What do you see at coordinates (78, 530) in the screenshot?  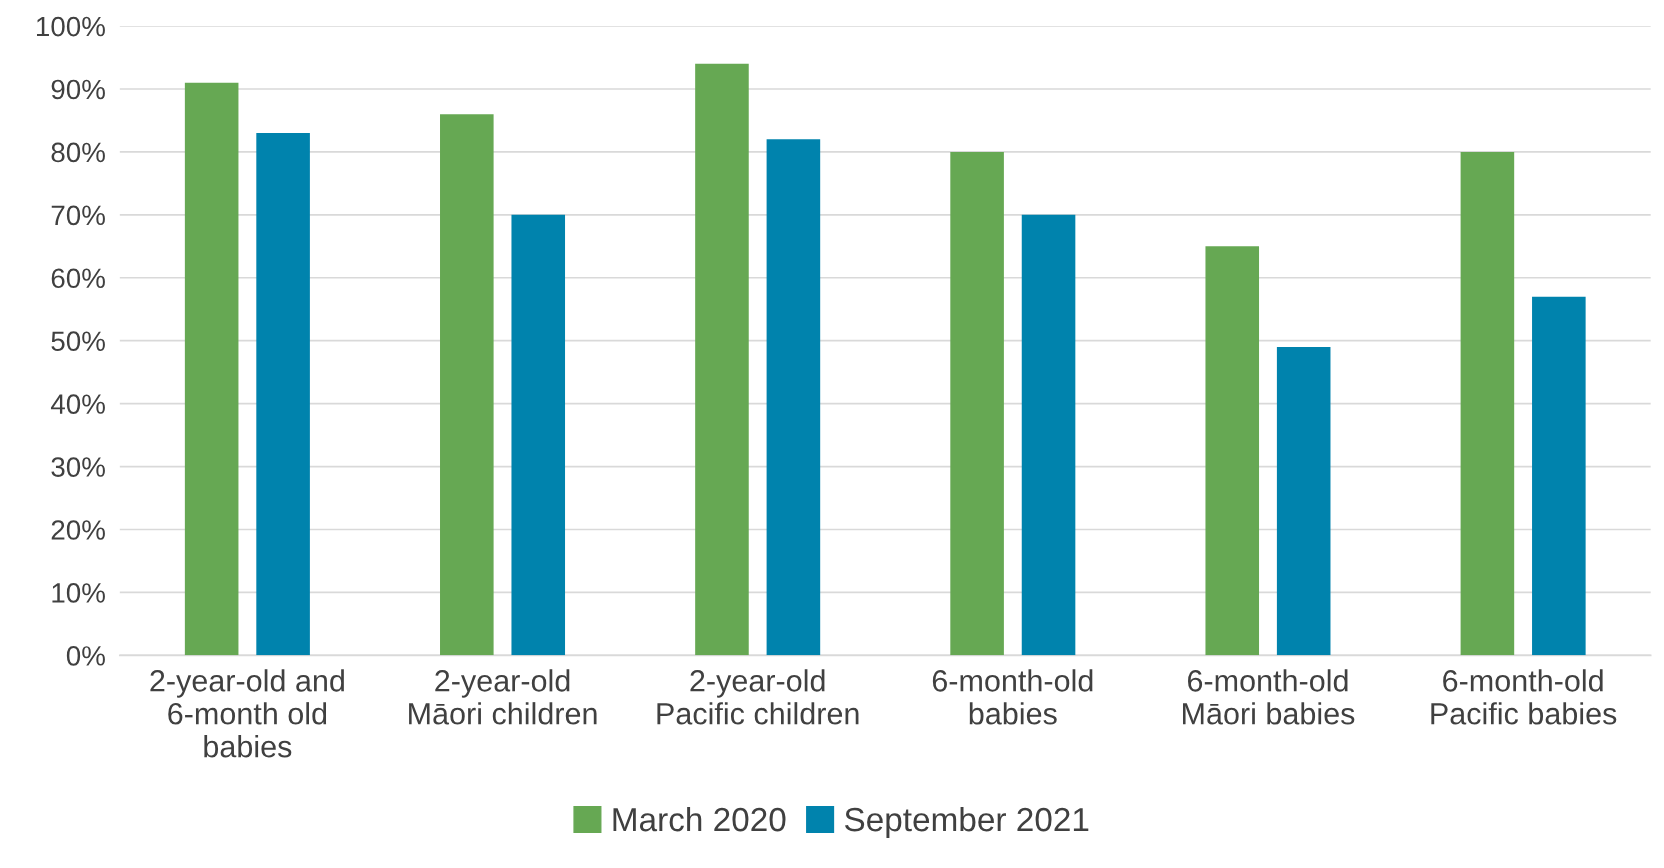 I see `y-tick-label: 20%` at bounding box center [78, 530].